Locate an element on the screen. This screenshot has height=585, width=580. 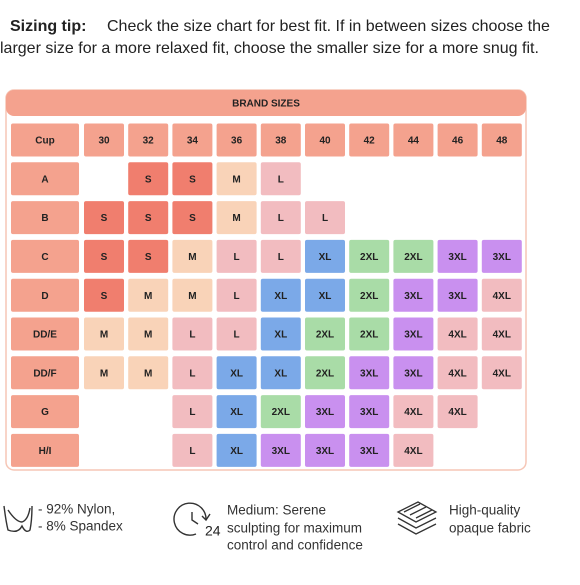
clock-icon: 24 is located at coordinates (197, 520).